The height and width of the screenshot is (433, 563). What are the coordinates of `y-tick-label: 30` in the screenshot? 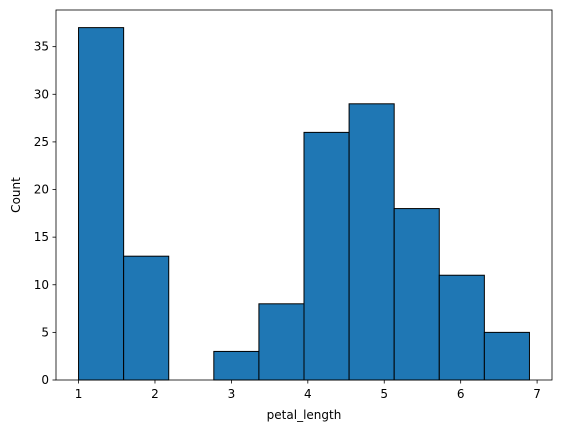 It's located at (41, 94).